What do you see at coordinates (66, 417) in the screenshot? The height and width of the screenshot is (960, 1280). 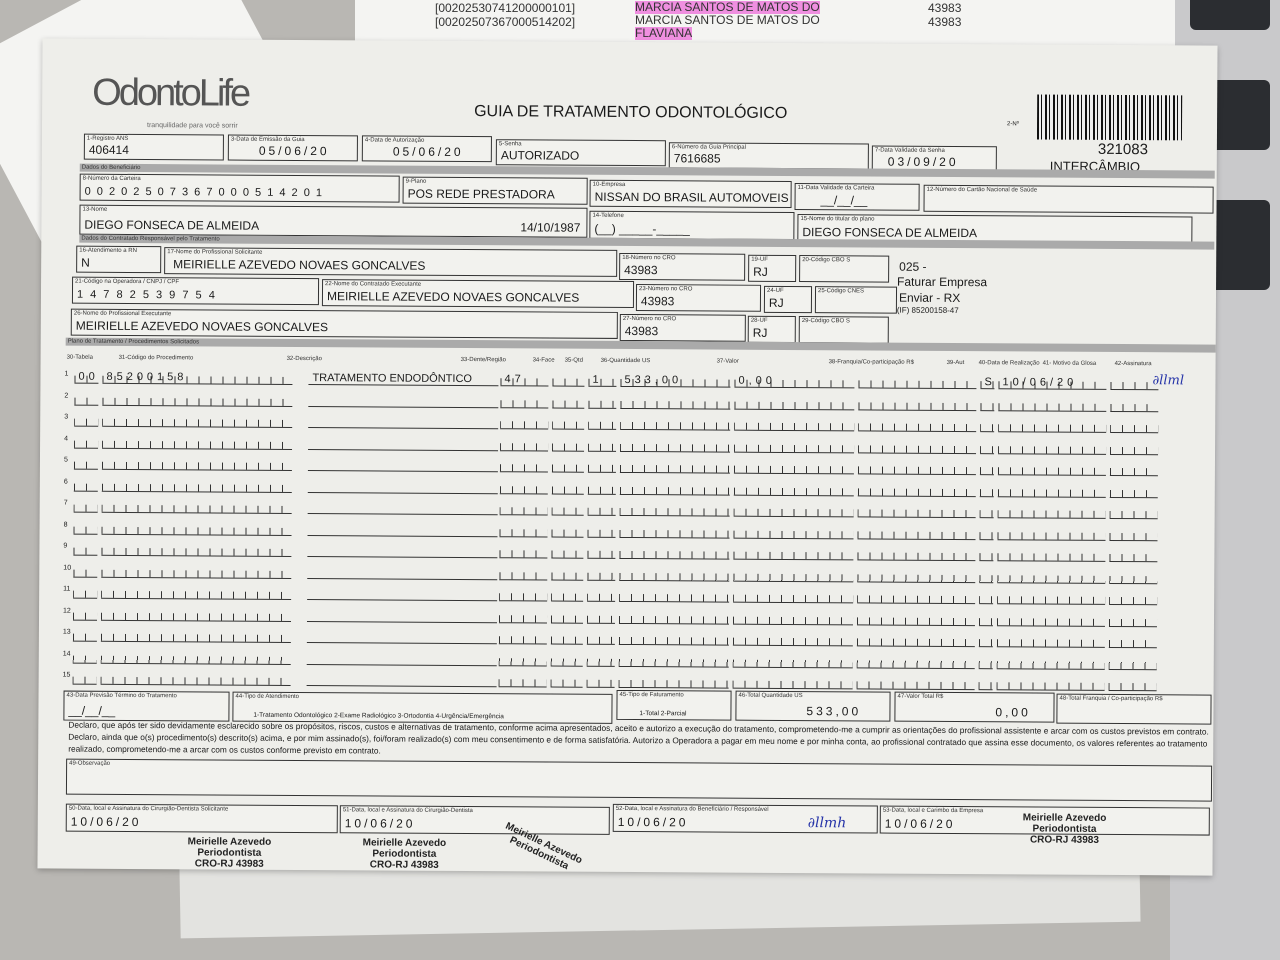 I see `row-number: 3` at bounding box center [66, 417].